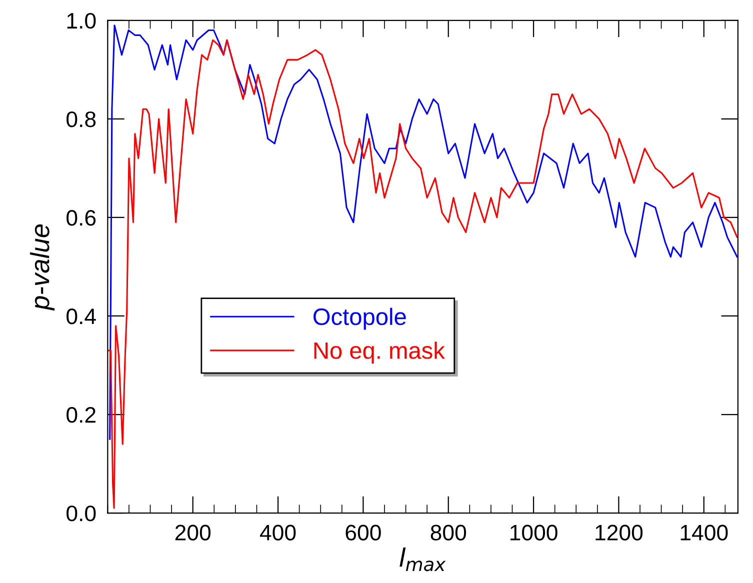 This screenshot has width=753, height=583. What do you see at coordinates (81, 316) in the screenshot?
I see `y-tick-label: 0.4` at bounding box center [81, 316].